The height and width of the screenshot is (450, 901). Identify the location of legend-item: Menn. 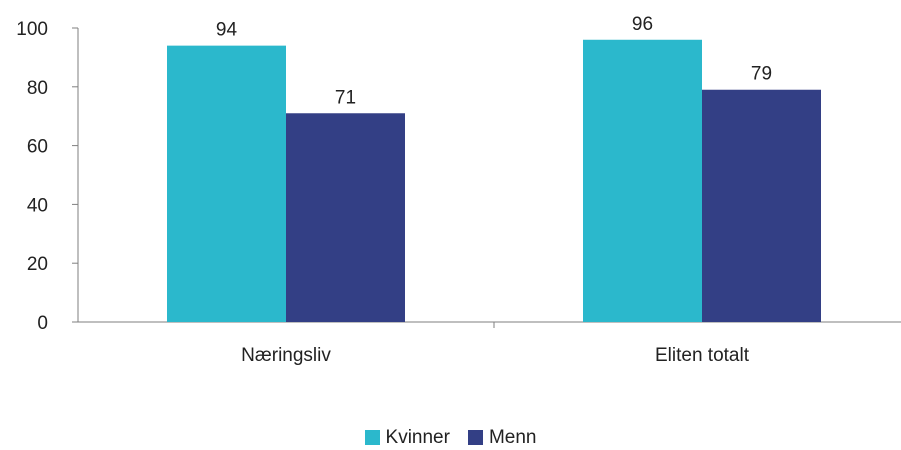
(502, 437).